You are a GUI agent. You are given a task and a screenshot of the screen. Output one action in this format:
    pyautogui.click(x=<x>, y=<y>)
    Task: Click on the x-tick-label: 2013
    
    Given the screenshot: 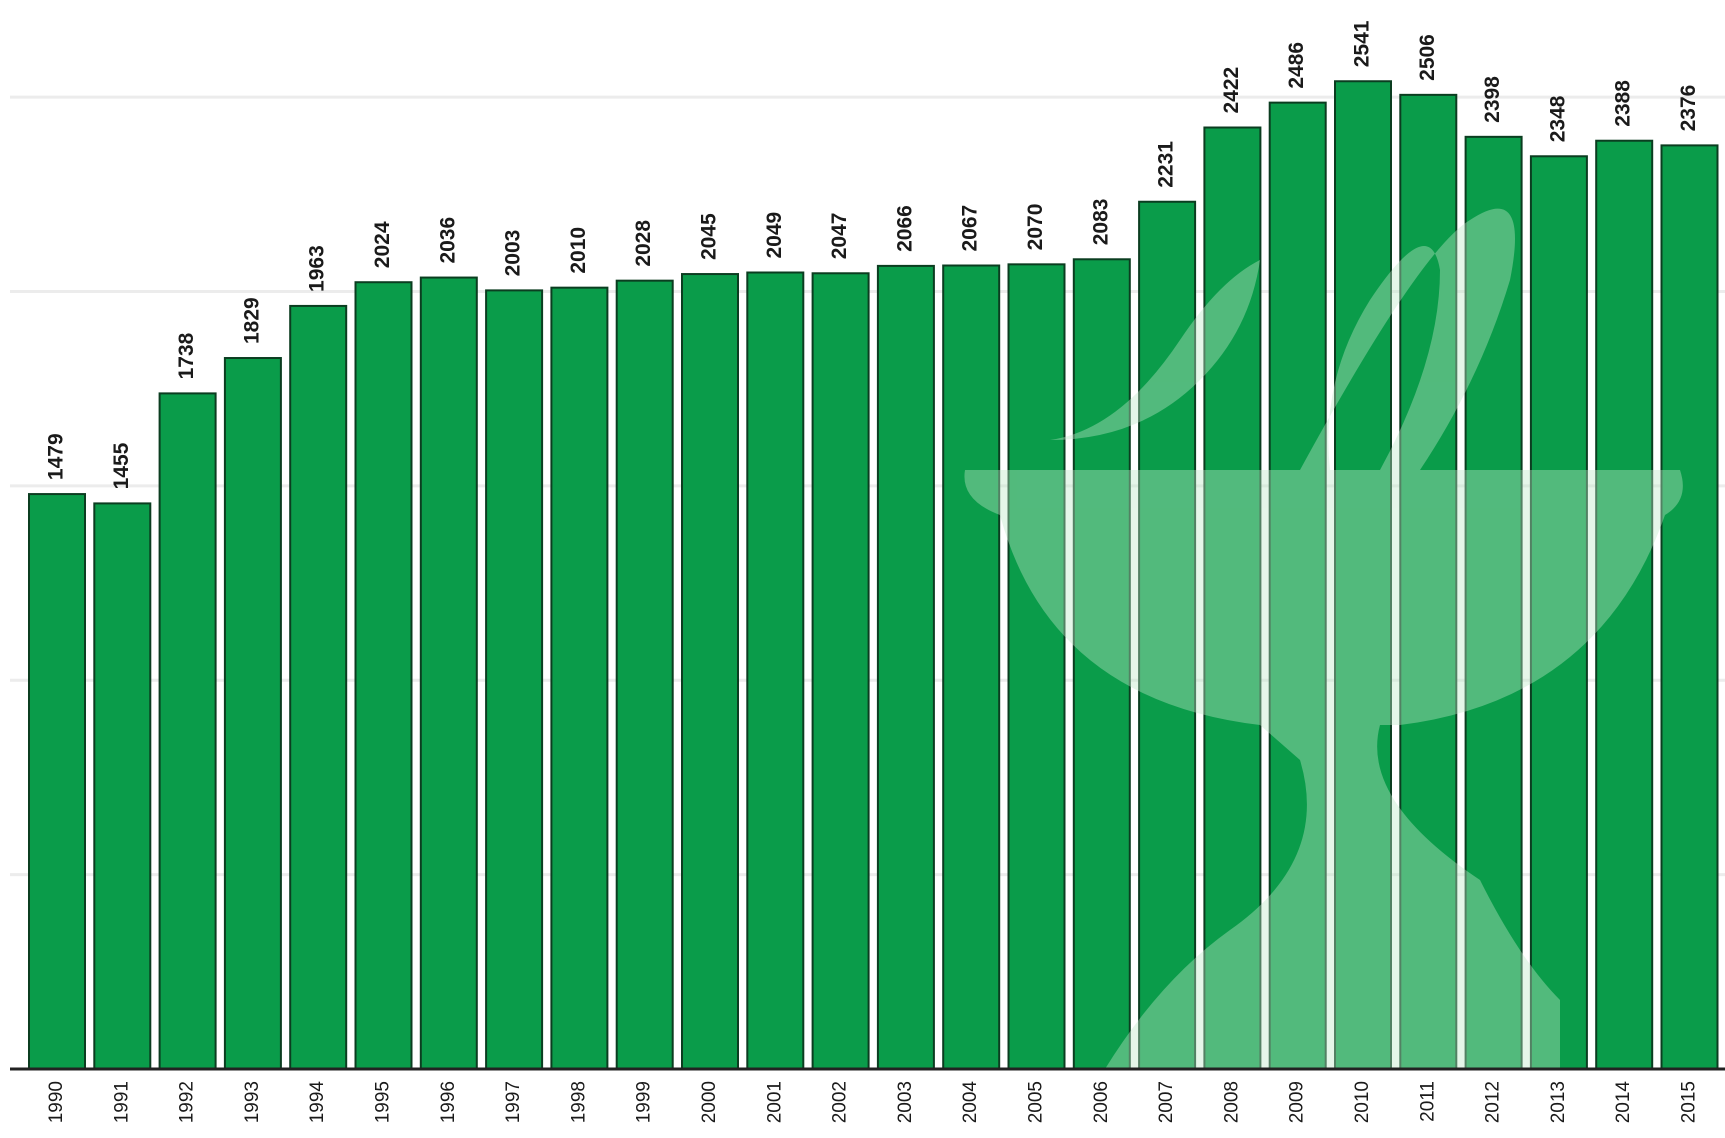 What is the action you would take?
    pyautogui.click(x=1558, y=1102)
    